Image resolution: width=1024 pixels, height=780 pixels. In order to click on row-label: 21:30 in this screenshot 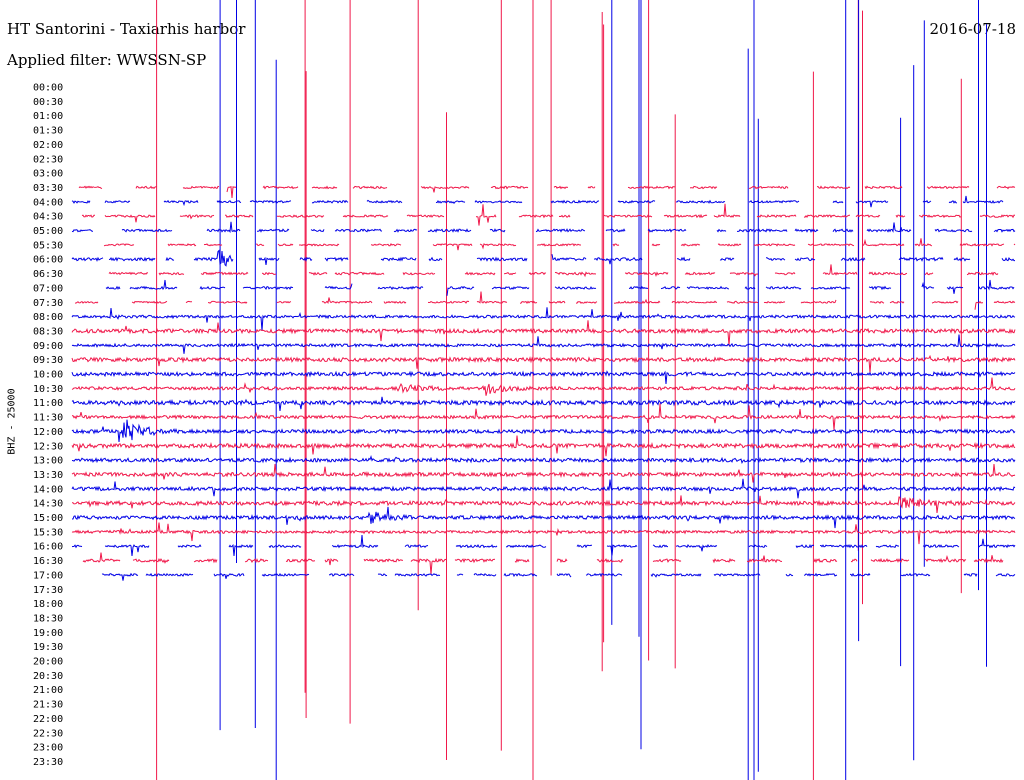, I will do `click(48, 705)`.